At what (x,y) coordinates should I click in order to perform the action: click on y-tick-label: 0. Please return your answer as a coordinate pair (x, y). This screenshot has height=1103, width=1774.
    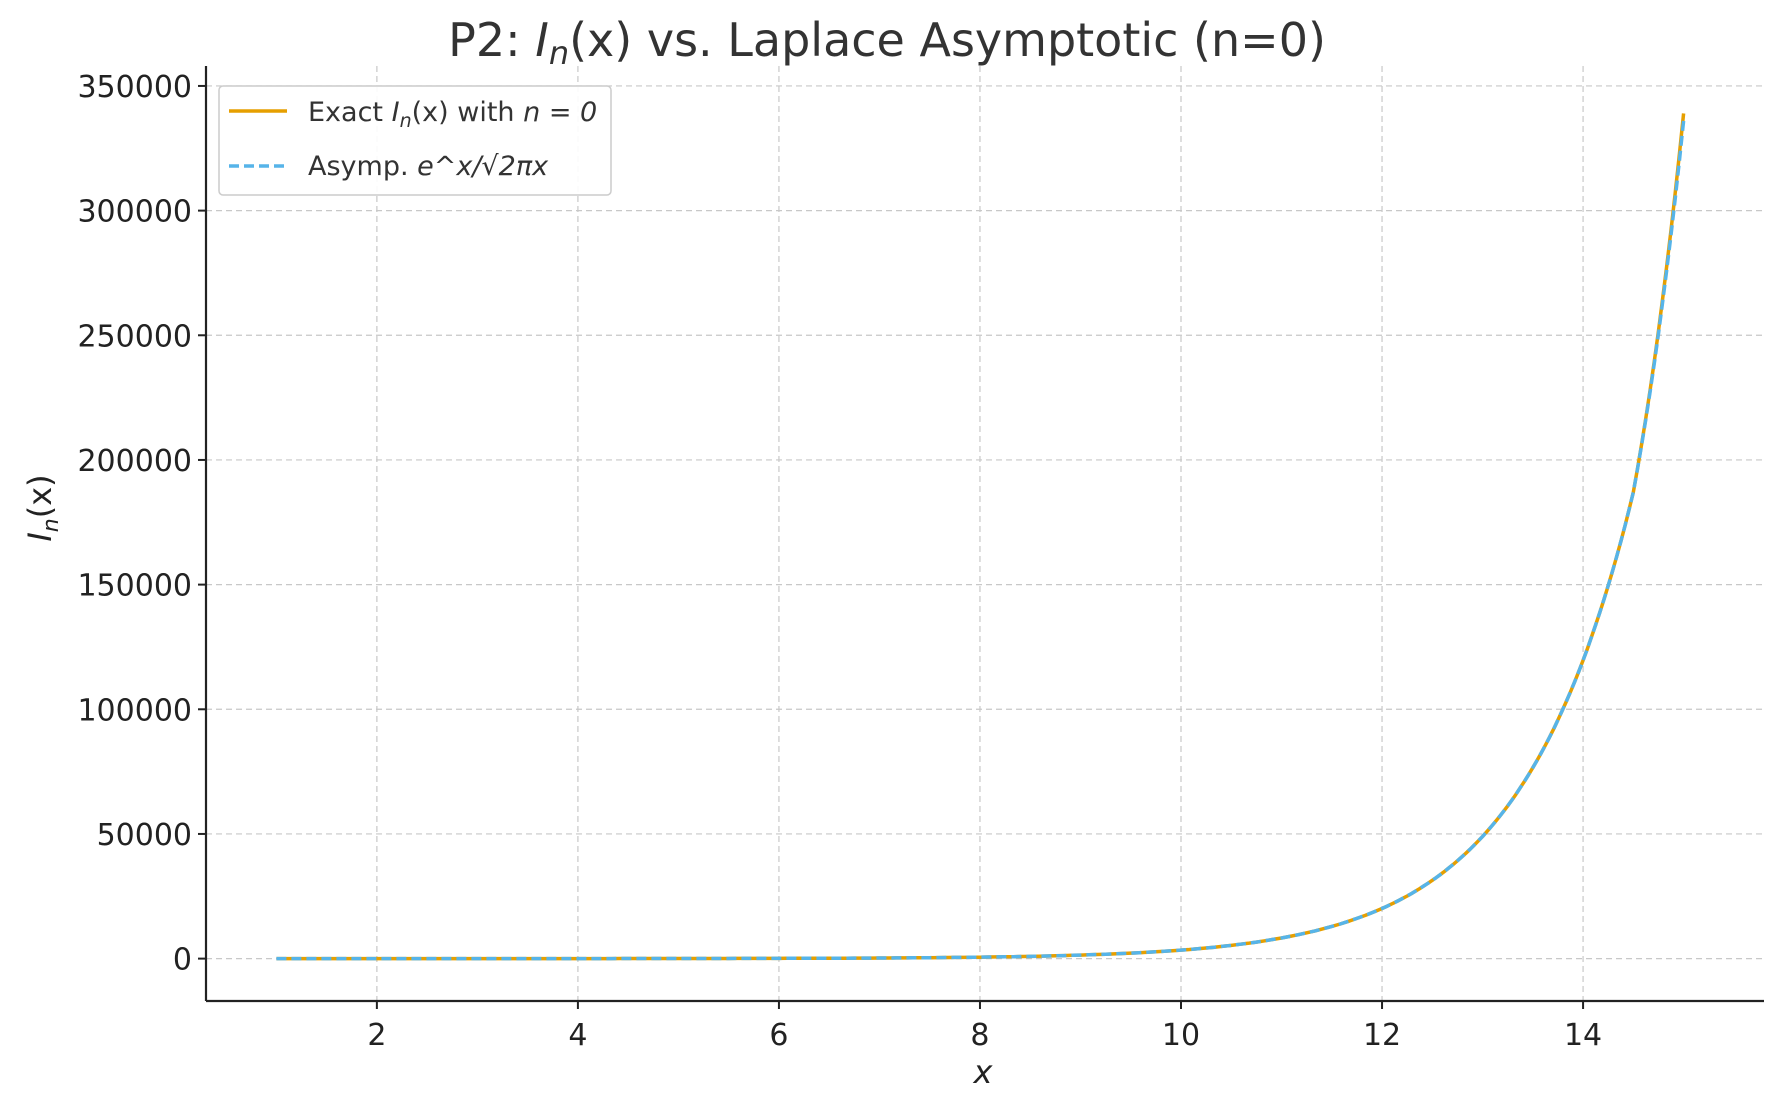
    Looking at the image, I should click on (182, 960).